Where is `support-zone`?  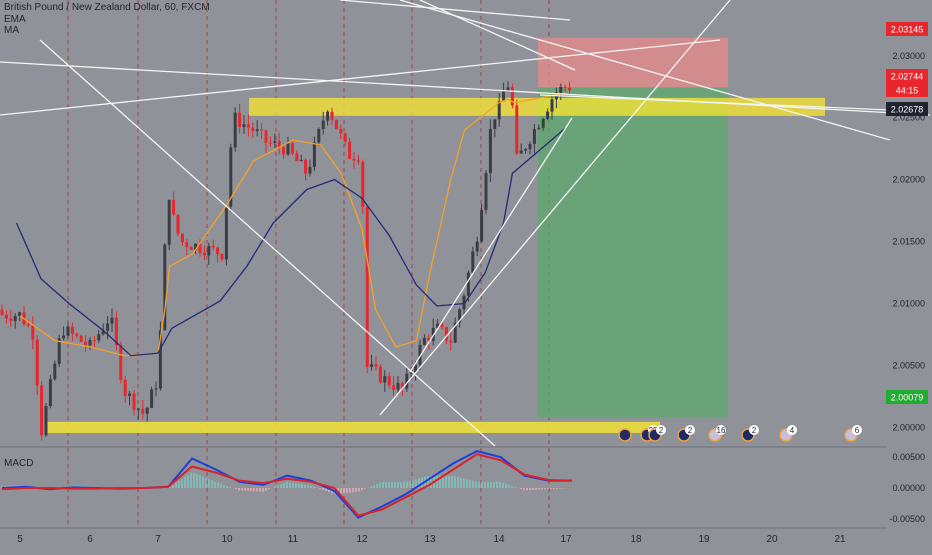
support-zone is located at coordinates (353, 427).